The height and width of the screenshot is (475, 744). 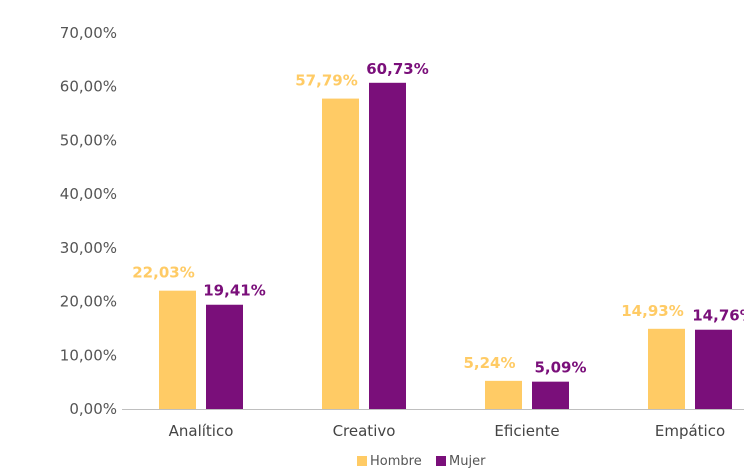 What do you see at coordinates (88, 302) in the screenshot?
I see `y-tick-label: 20,00%` at bounding box center [88, 302].